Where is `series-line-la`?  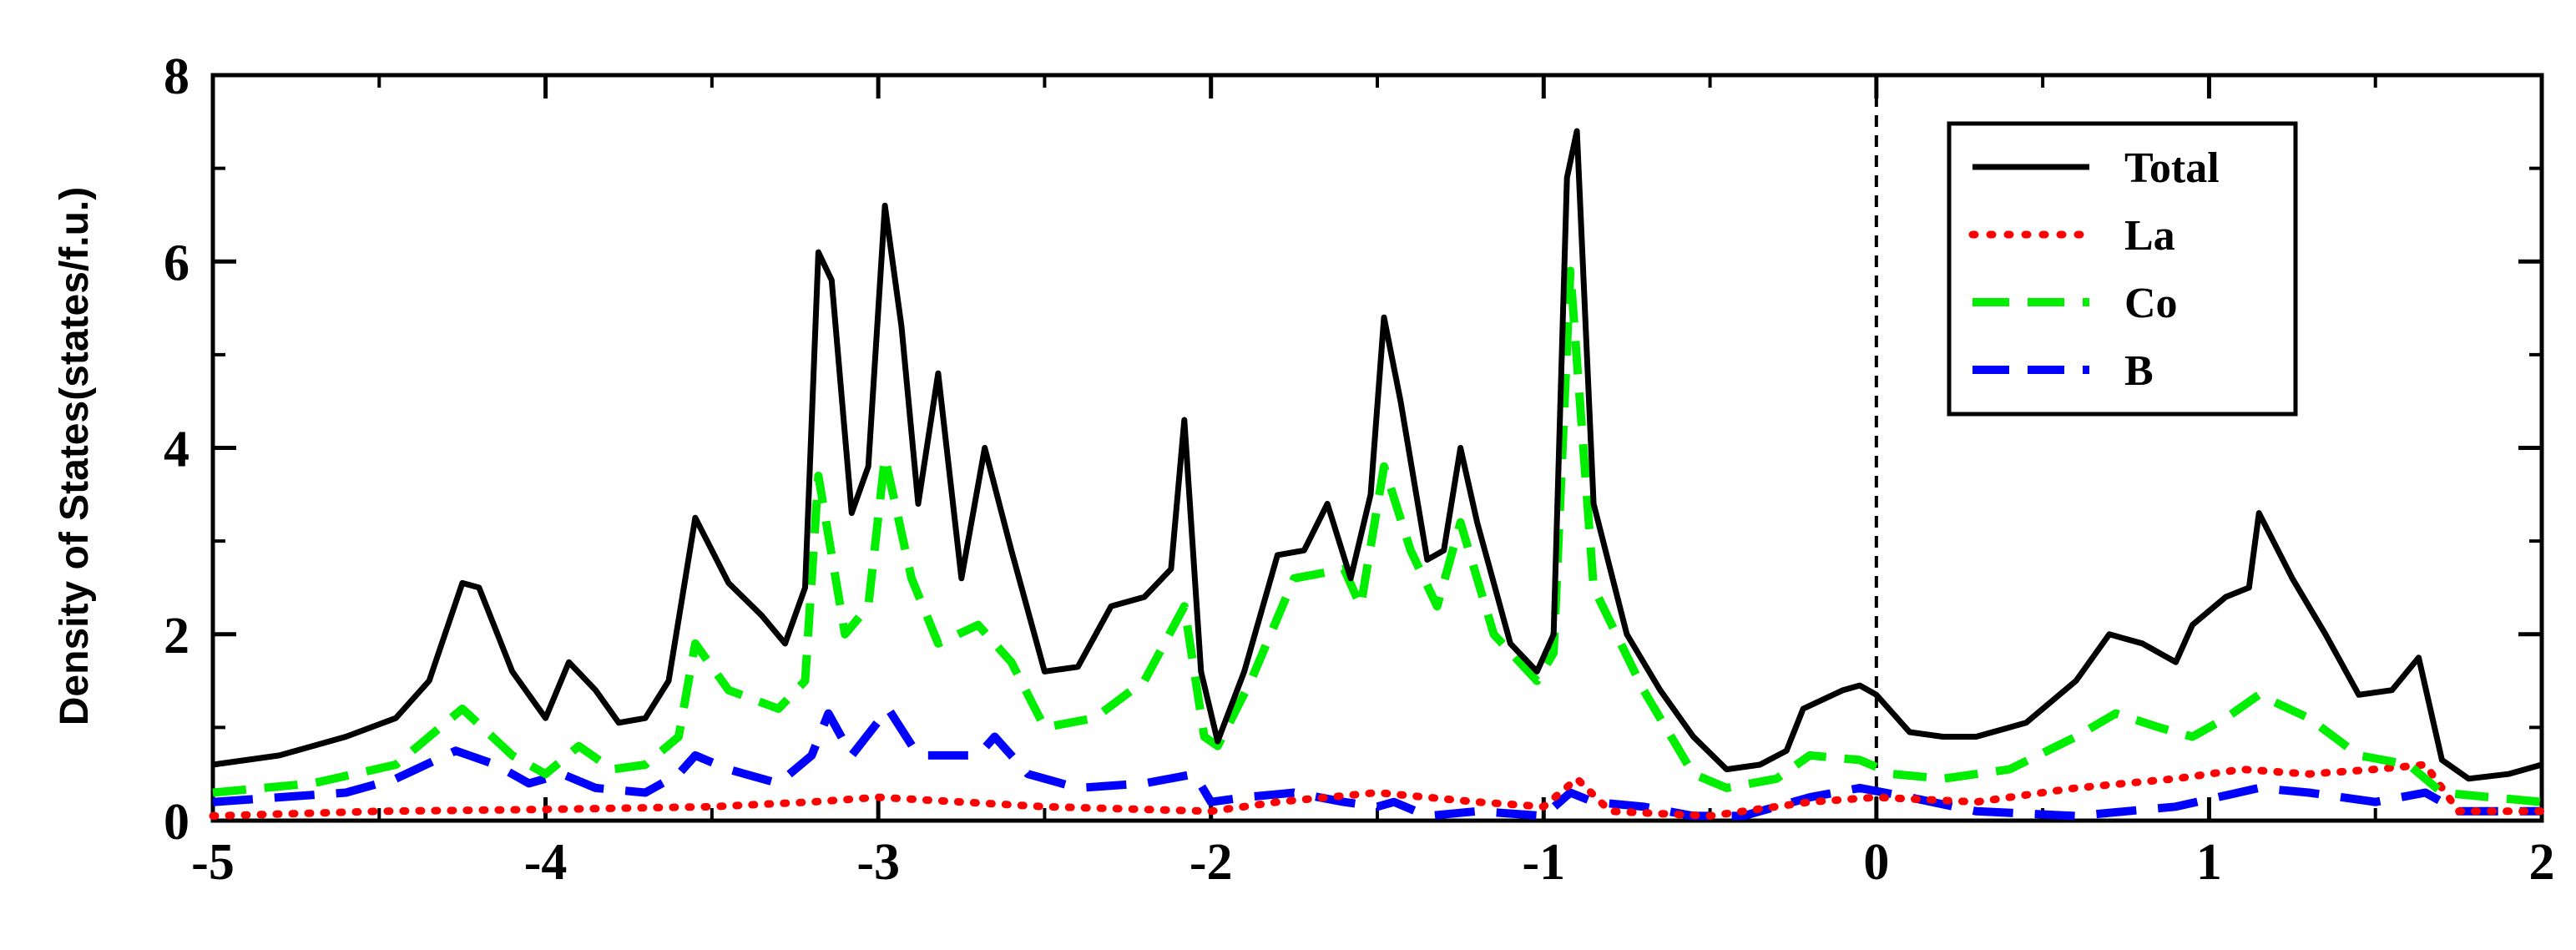 series-line-la is located at coordinates (1377, 790).